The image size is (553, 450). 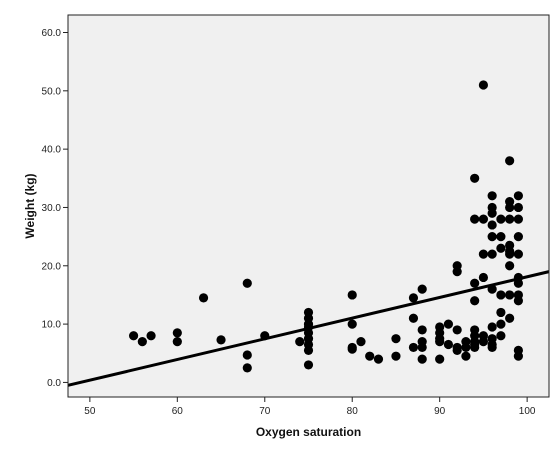 I want to click on y-axis-title: Weight (kg), so click(x=30, y=205).